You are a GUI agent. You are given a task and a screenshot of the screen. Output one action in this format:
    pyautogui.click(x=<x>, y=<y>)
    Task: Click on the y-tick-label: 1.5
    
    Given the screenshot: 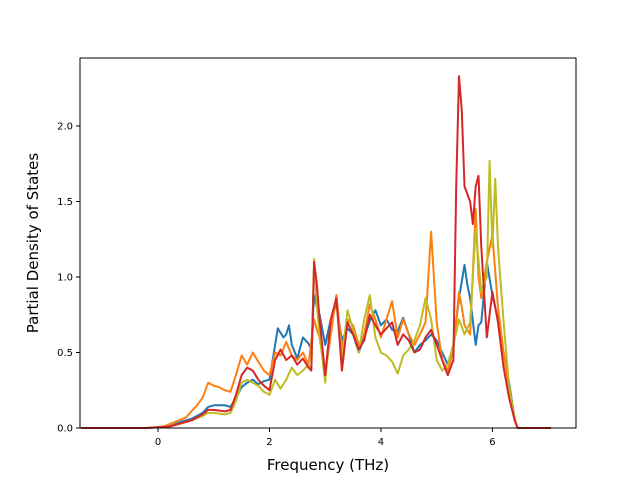 What is the action you would take?
    pyautogui.click(x=65, y=202)
    